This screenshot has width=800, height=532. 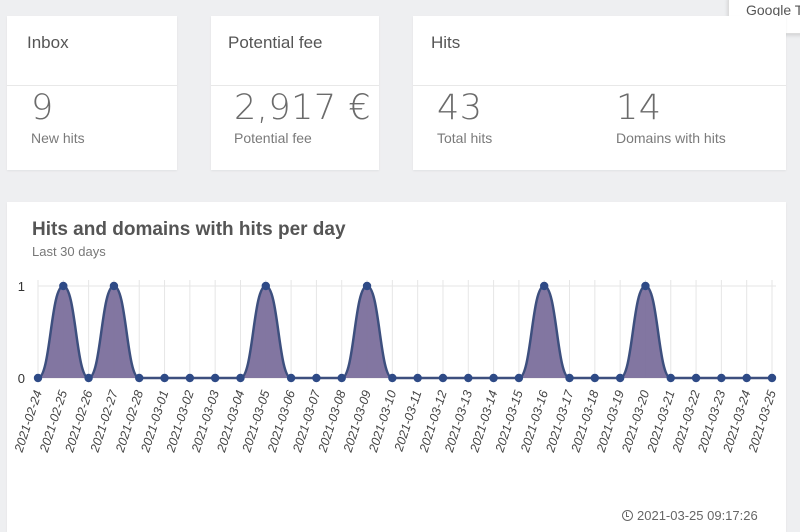 I want to click on google-translate-label: Google T, so click(x=773, y=10).